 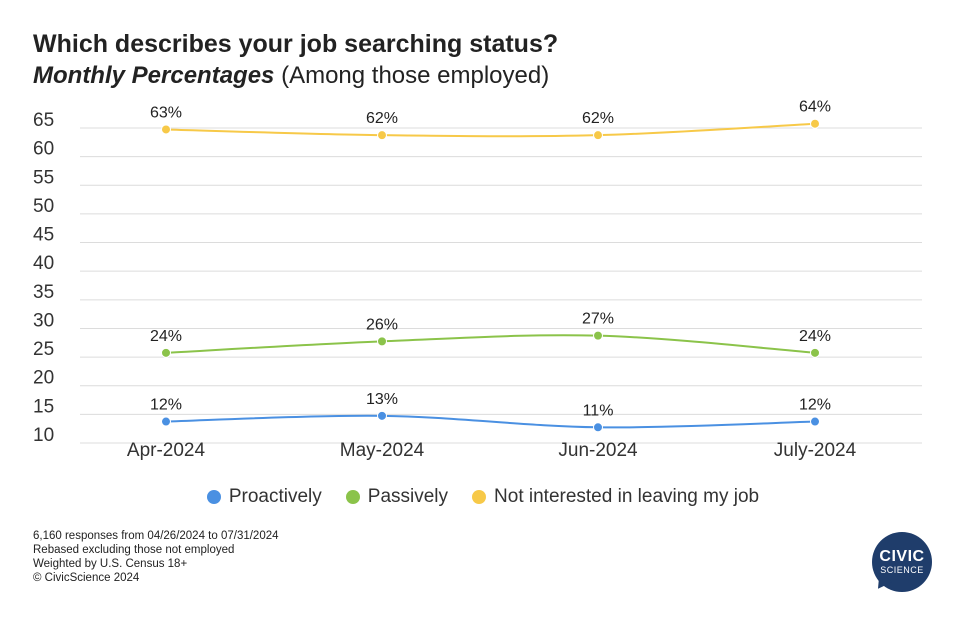 I want to click on x-tick-label-3: July-2024, so click(x=815, y=450).